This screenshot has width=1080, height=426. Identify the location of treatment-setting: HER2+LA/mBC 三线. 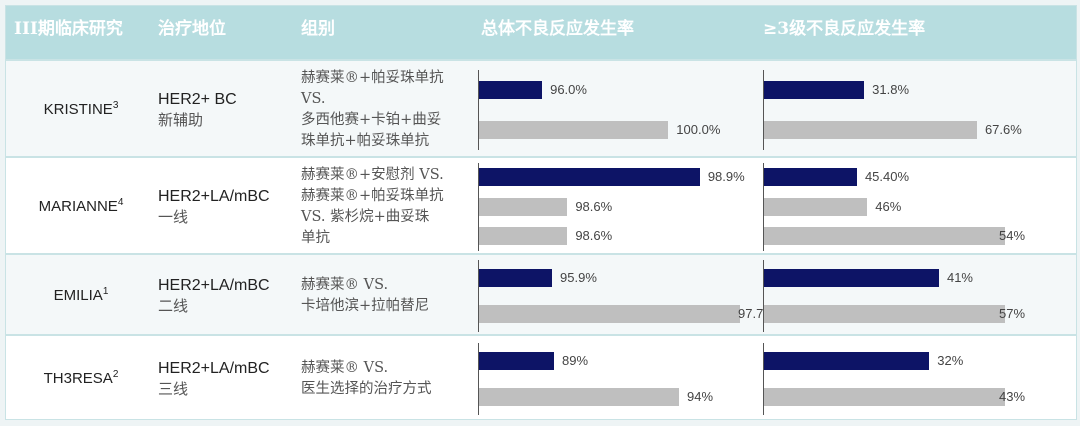
(214, 379).